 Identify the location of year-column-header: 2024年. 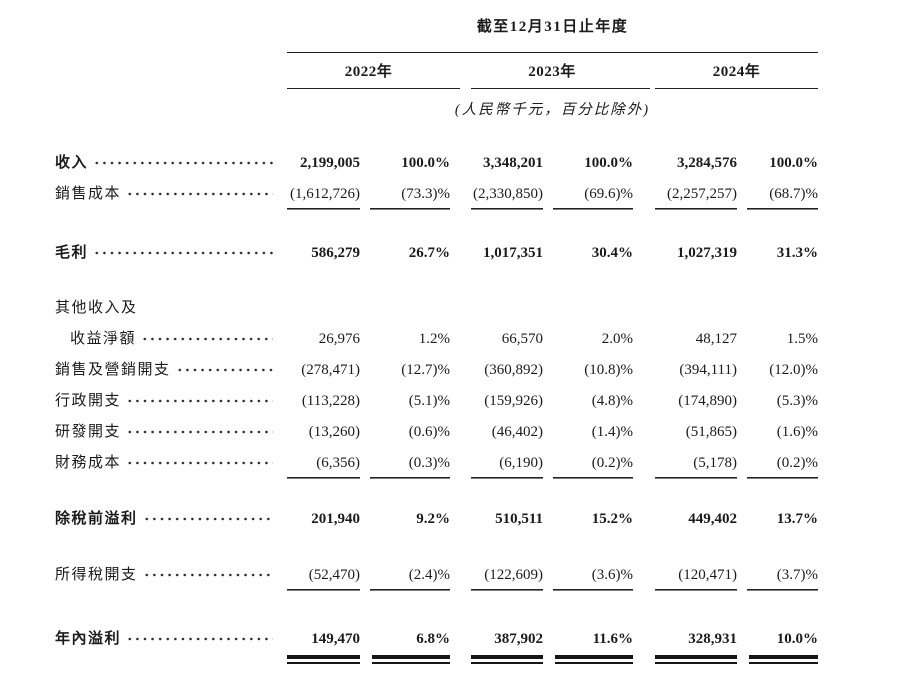
(736, 72).